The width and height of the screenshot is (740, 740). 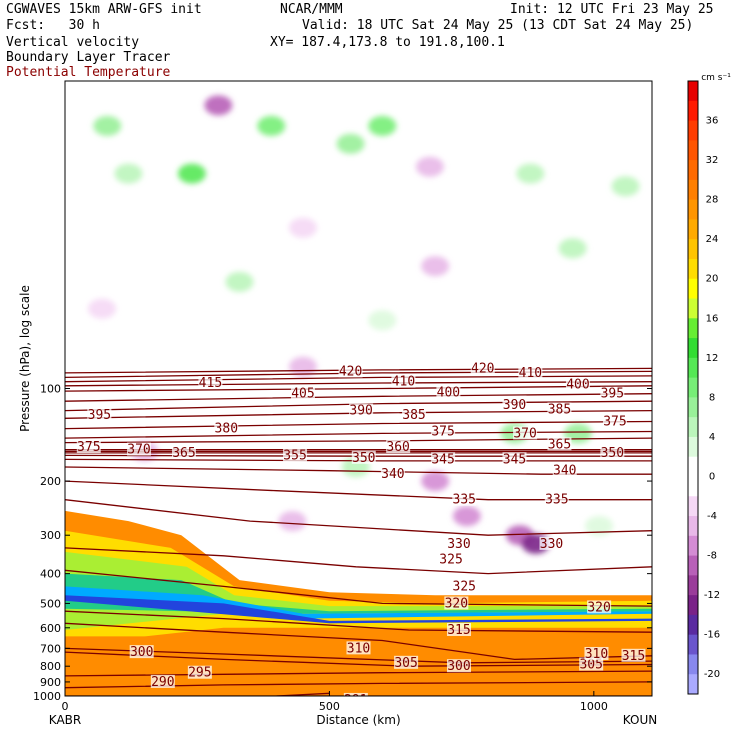 What do you see at coordinates (712, 397) in the screenshot?
I see `colorbar-tick-label: 8` at bounding box center [712, 397].